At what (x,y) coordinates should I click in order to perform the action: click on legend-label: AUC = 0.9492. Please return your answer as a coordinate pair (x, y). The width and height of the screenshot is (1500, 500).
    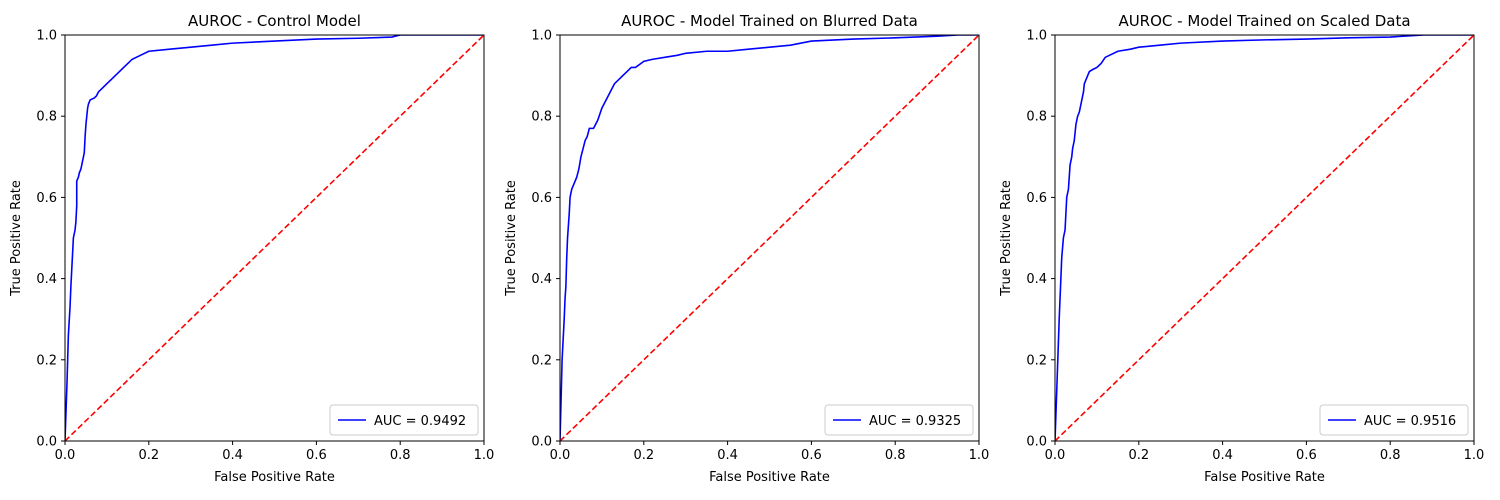
    Looking at the image, I should click on (420, 421).